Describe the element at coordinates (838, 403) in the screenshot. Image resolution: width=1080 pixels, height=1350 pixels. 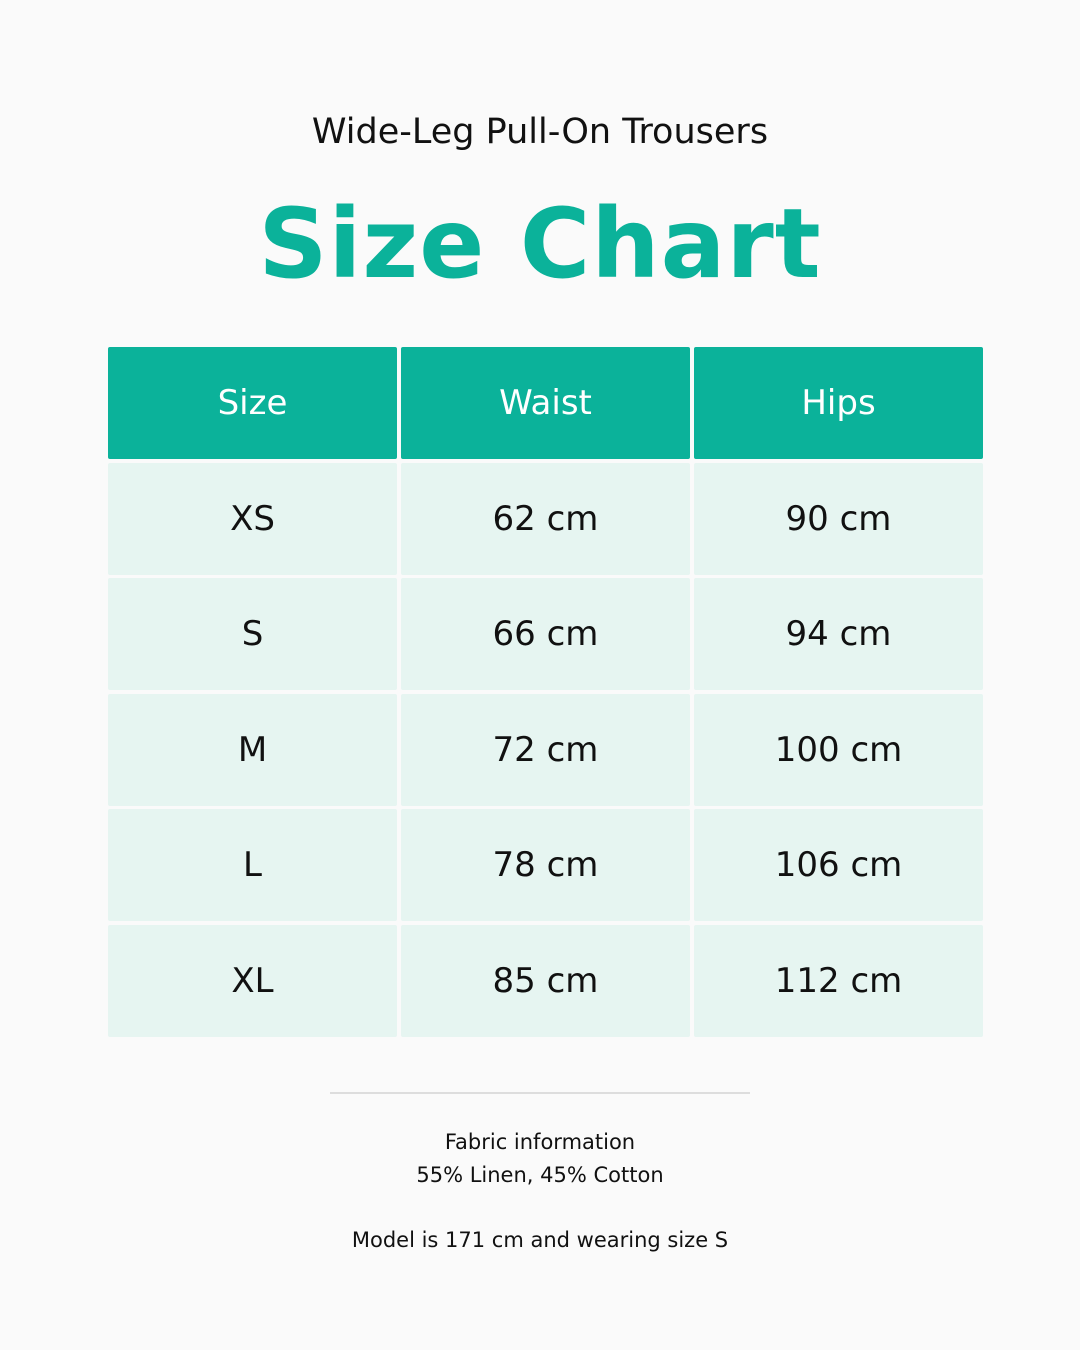
I see `column-header: Hips` at that location.